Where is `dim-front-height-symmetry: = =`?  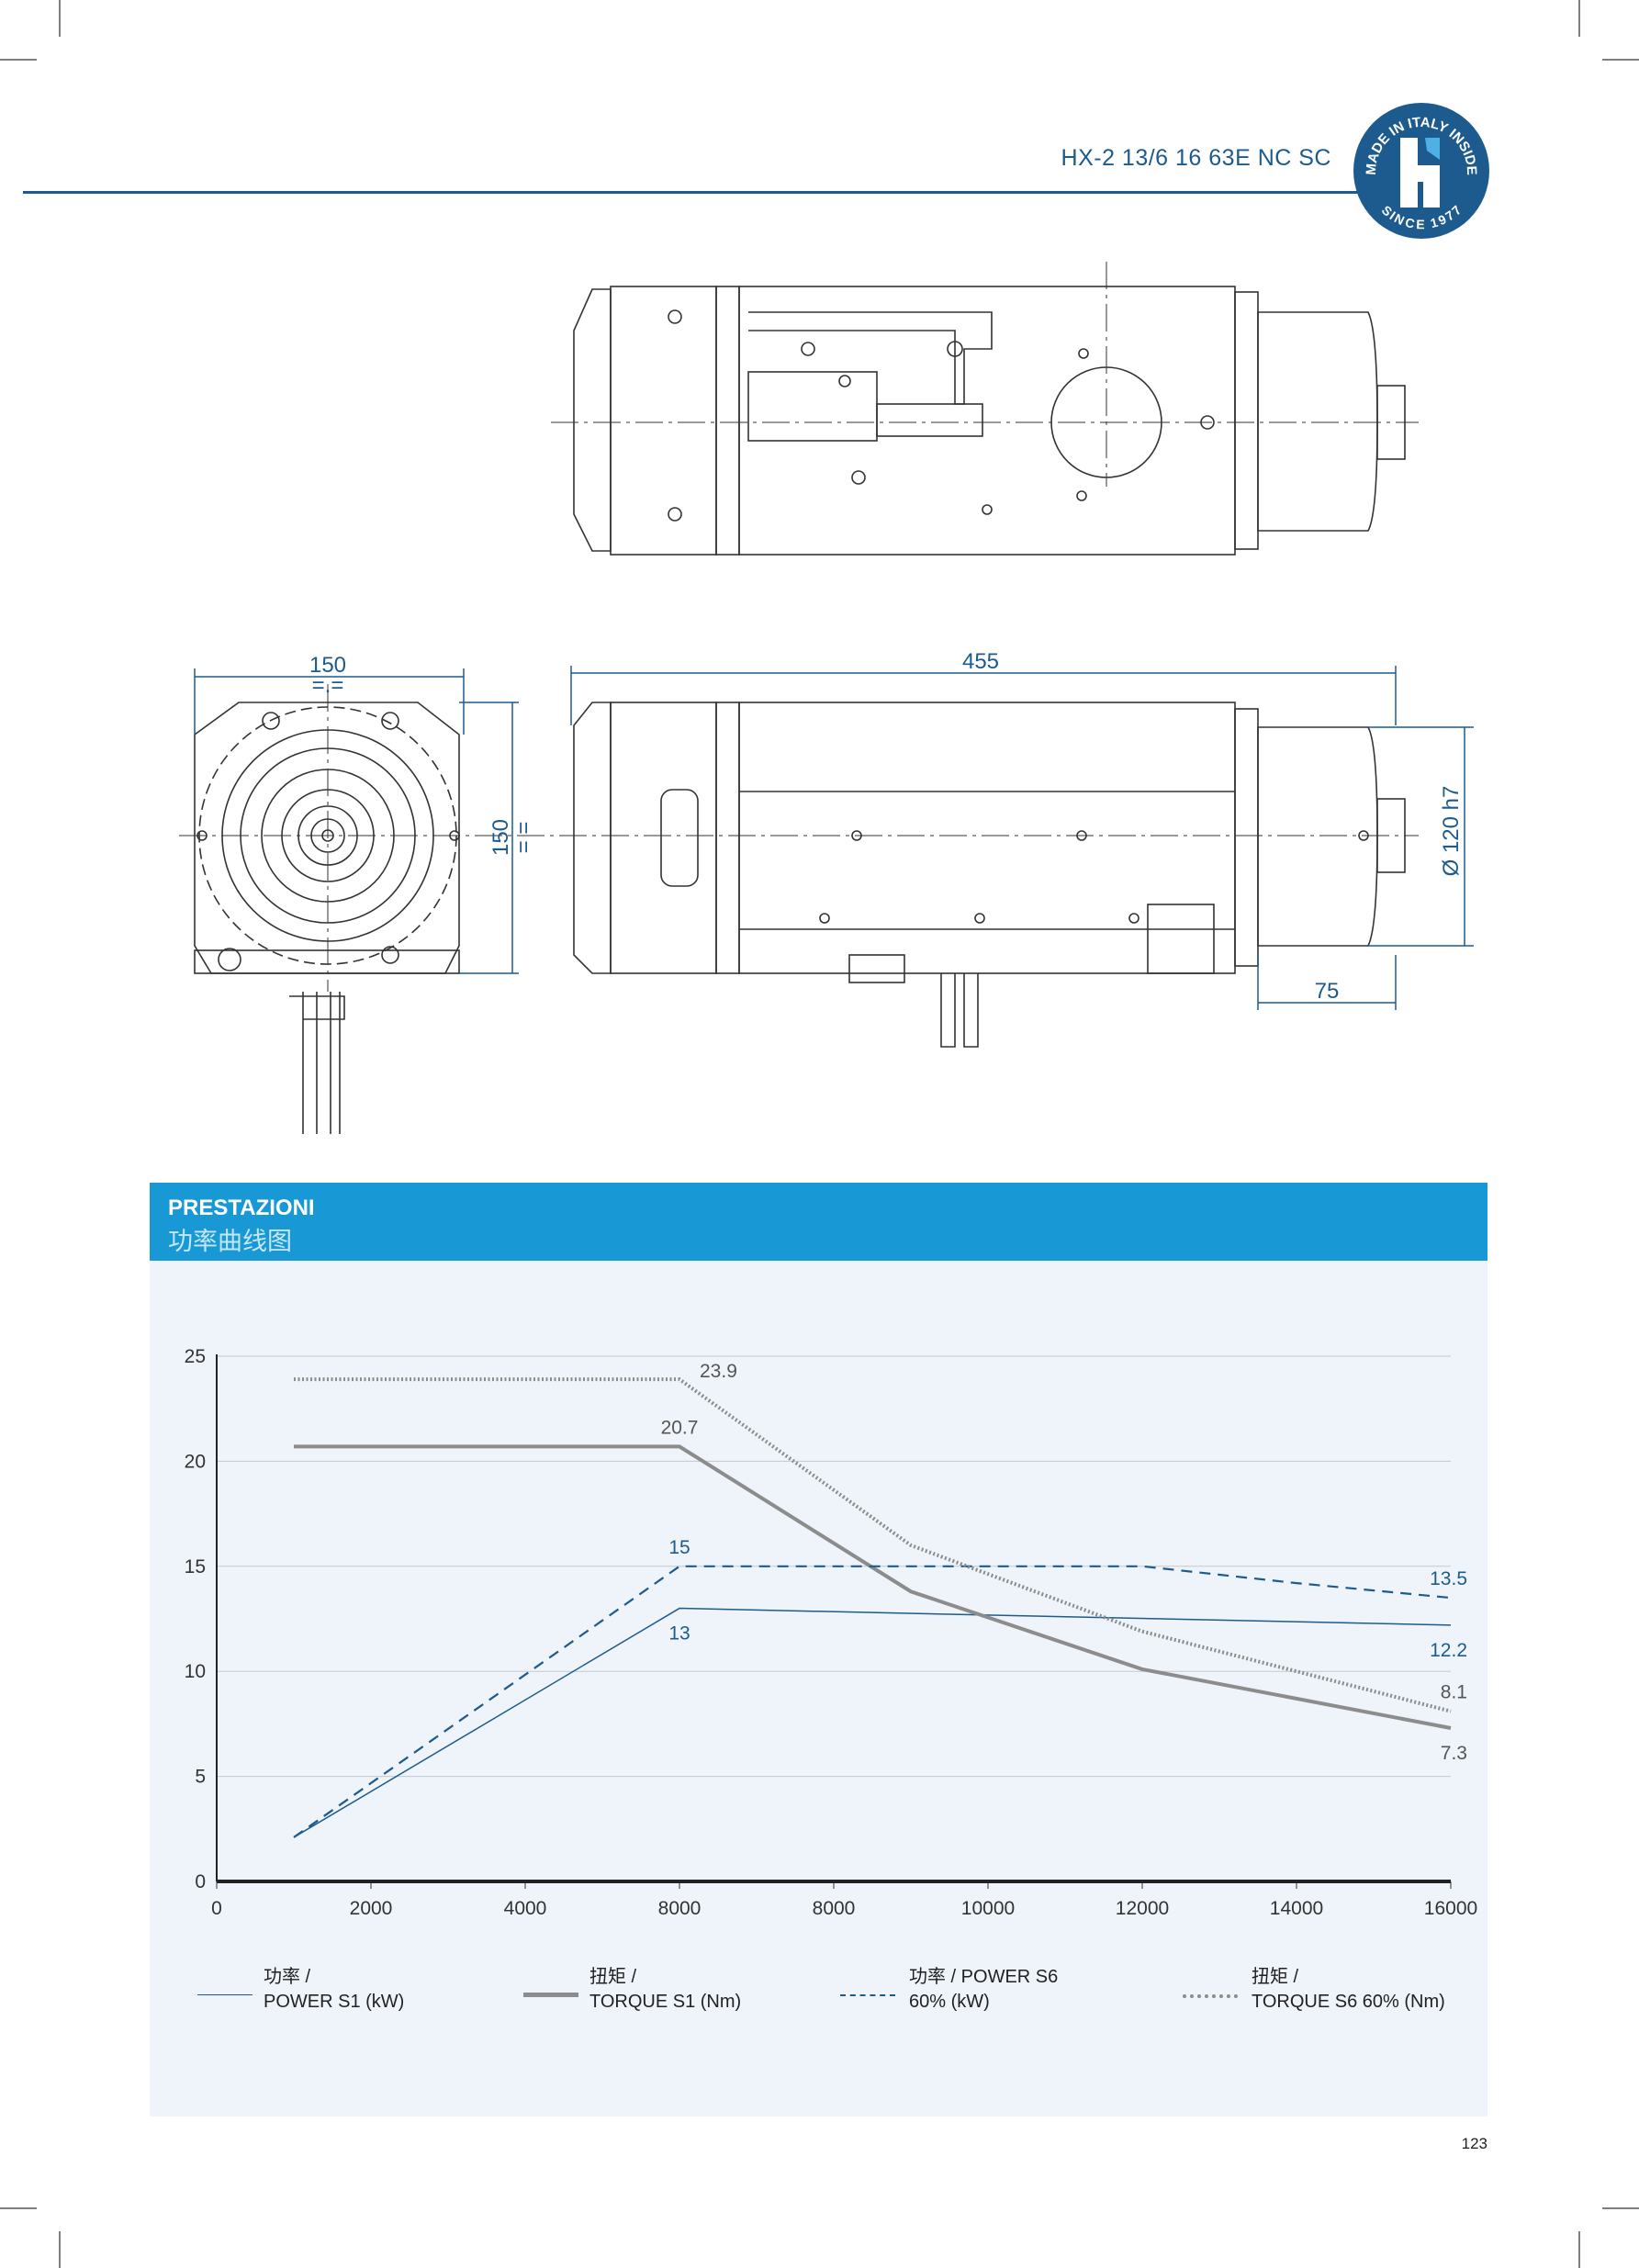
dim-front-height-symmetry: = = is located at coordinates (523, 838).